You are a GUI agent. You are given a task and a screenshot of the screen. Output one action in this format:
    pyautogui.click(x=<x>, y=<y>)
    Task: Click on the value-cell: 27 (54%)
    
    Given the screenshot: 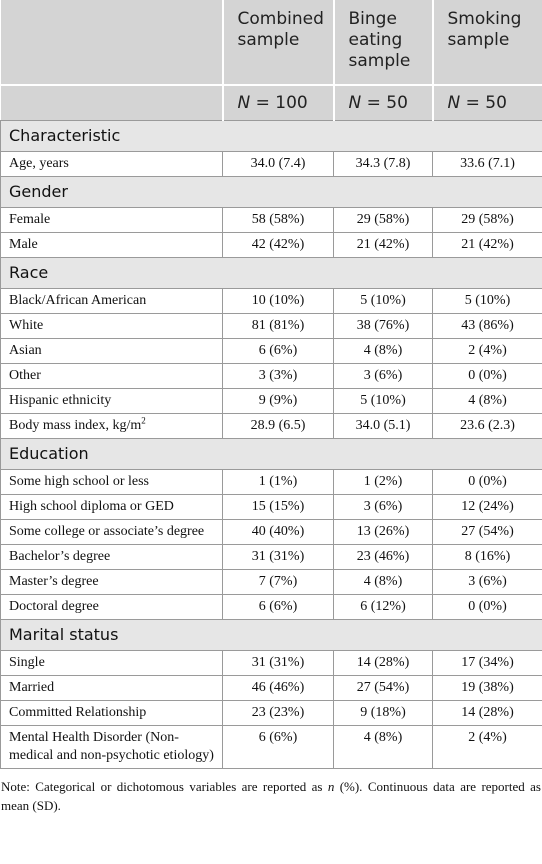 What is the action you would take?
    pyautogui.click(x=383, y=688)
    